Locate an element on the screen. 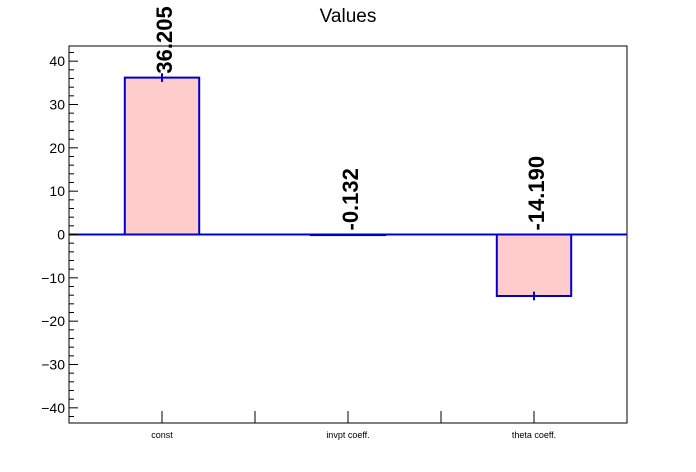  y-tick-label: 0 is located at coordinates (61, 235).